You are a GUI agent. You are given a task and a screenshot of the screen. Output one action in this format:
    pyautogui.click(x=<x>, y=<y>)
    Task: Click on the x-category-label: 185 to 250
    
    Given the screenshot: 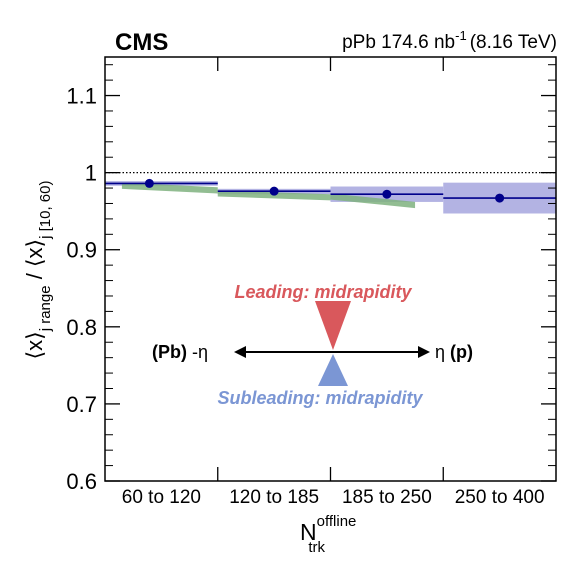 What is the action you would take?
    pyautogui.click(x=387, y=497)
    